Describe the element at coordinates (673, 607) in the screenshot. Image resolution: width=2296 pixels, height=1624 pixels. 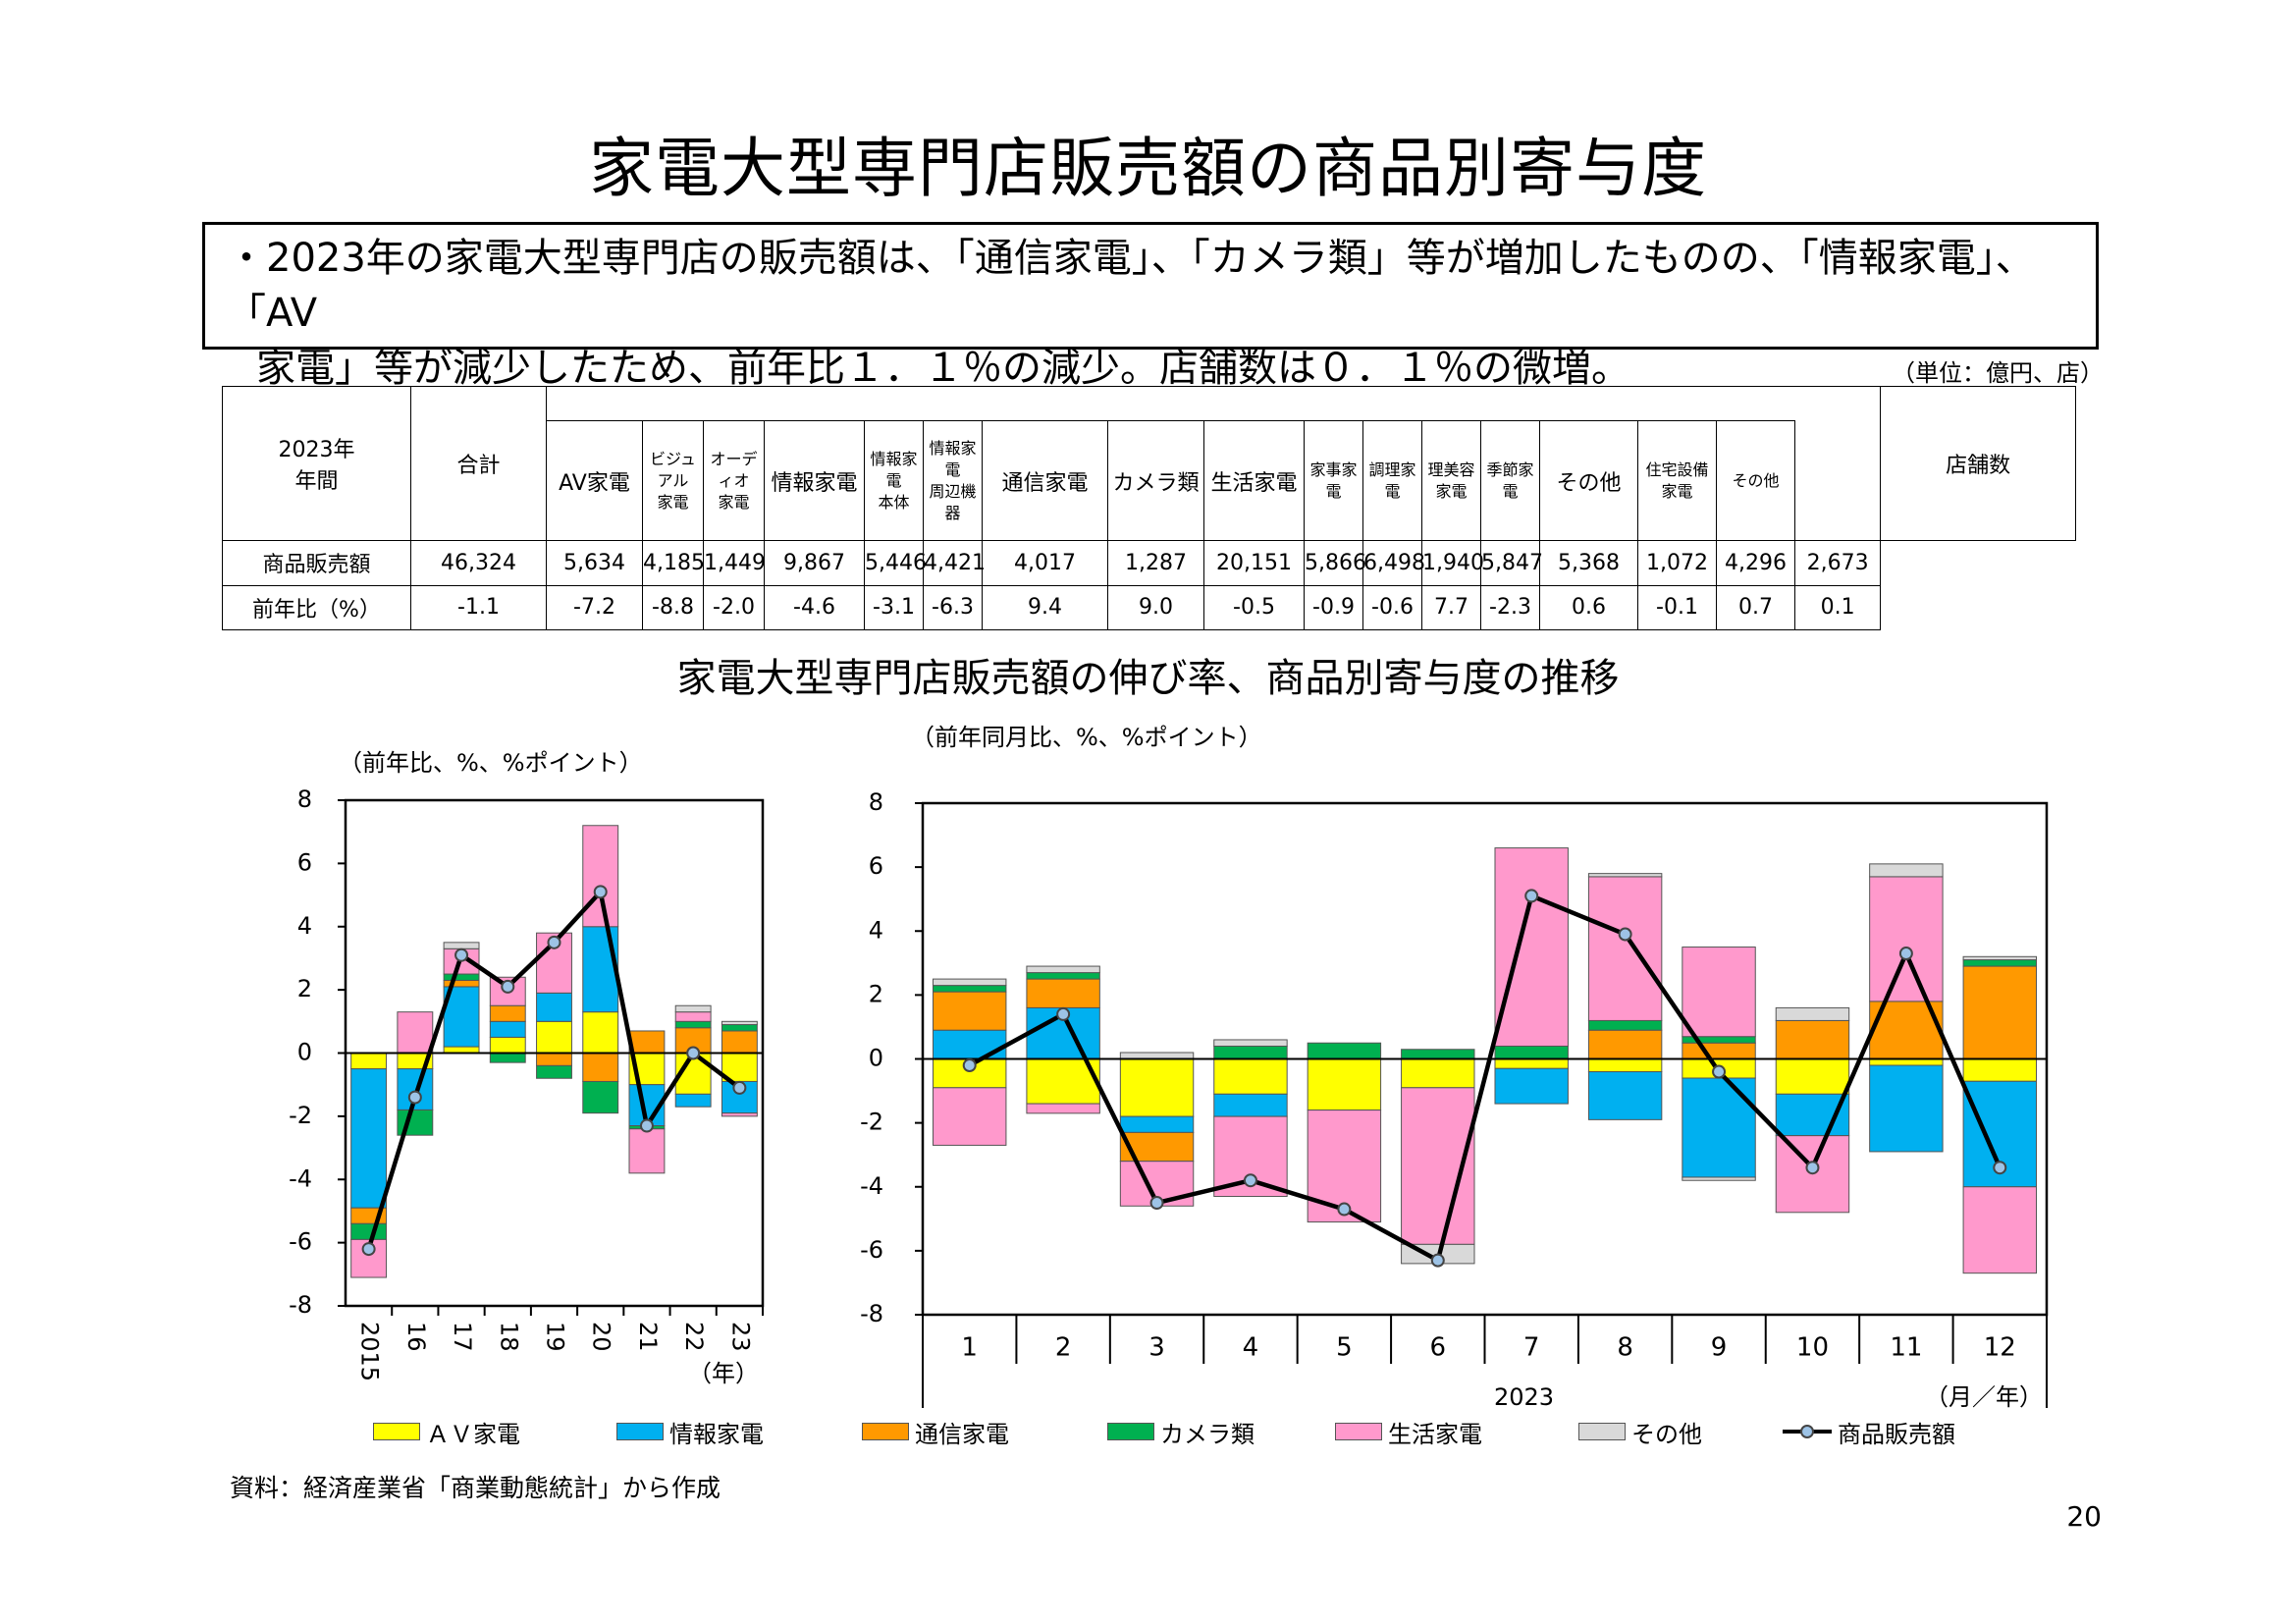
I see `table-cell: -8.8` at that location.